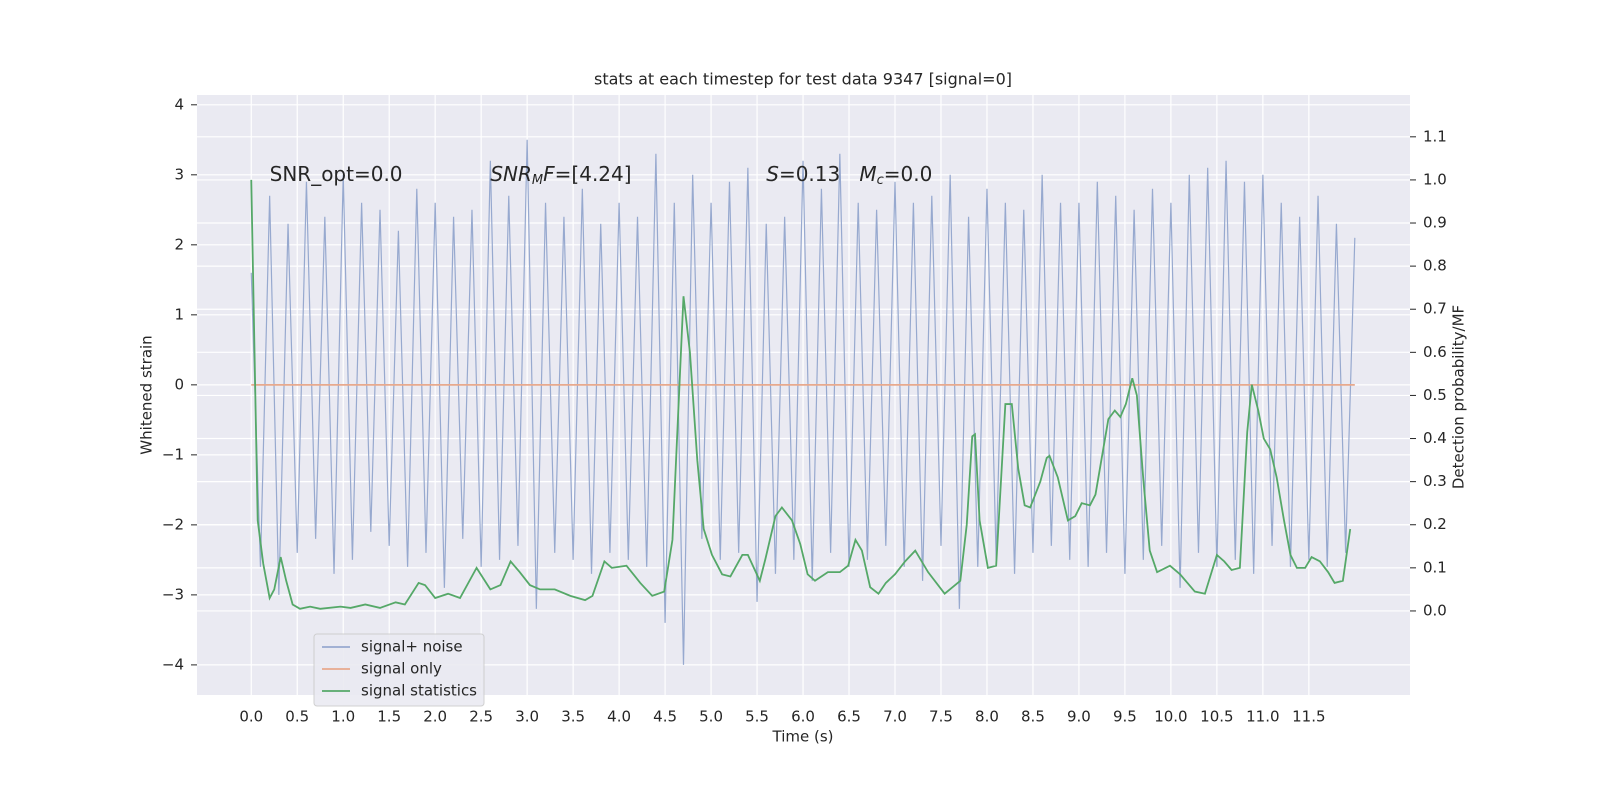 This screenshot has height=804, width=1600. Describe the element at coordinates (819, 173) in the screenshot. I see `annotation-part: =0.13` at that location.